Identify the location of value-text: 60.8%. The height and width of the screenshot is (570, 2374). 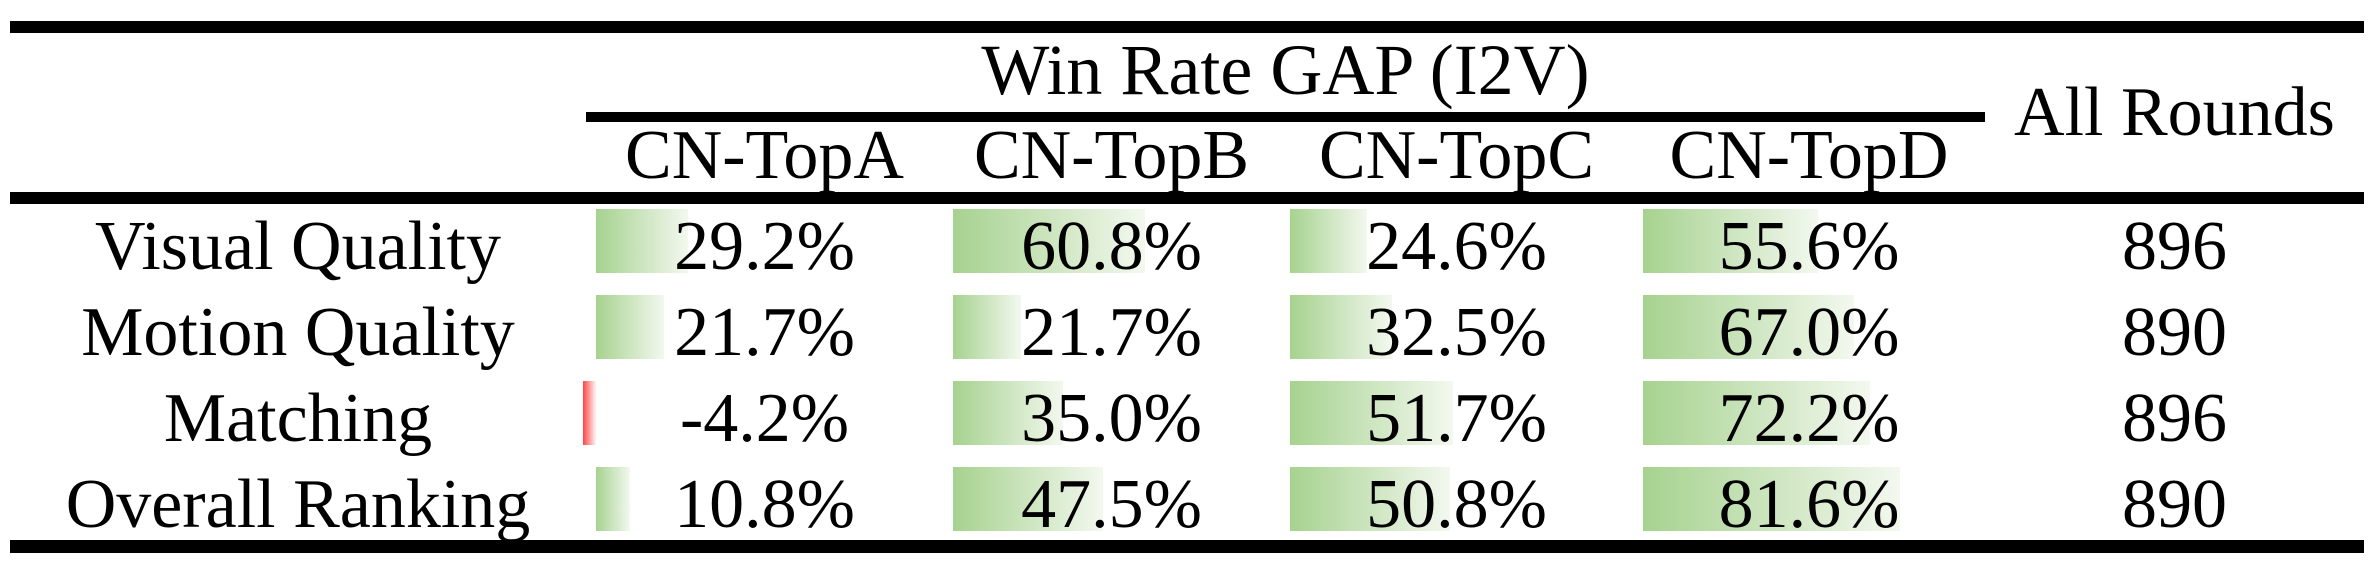
(1111, 246).